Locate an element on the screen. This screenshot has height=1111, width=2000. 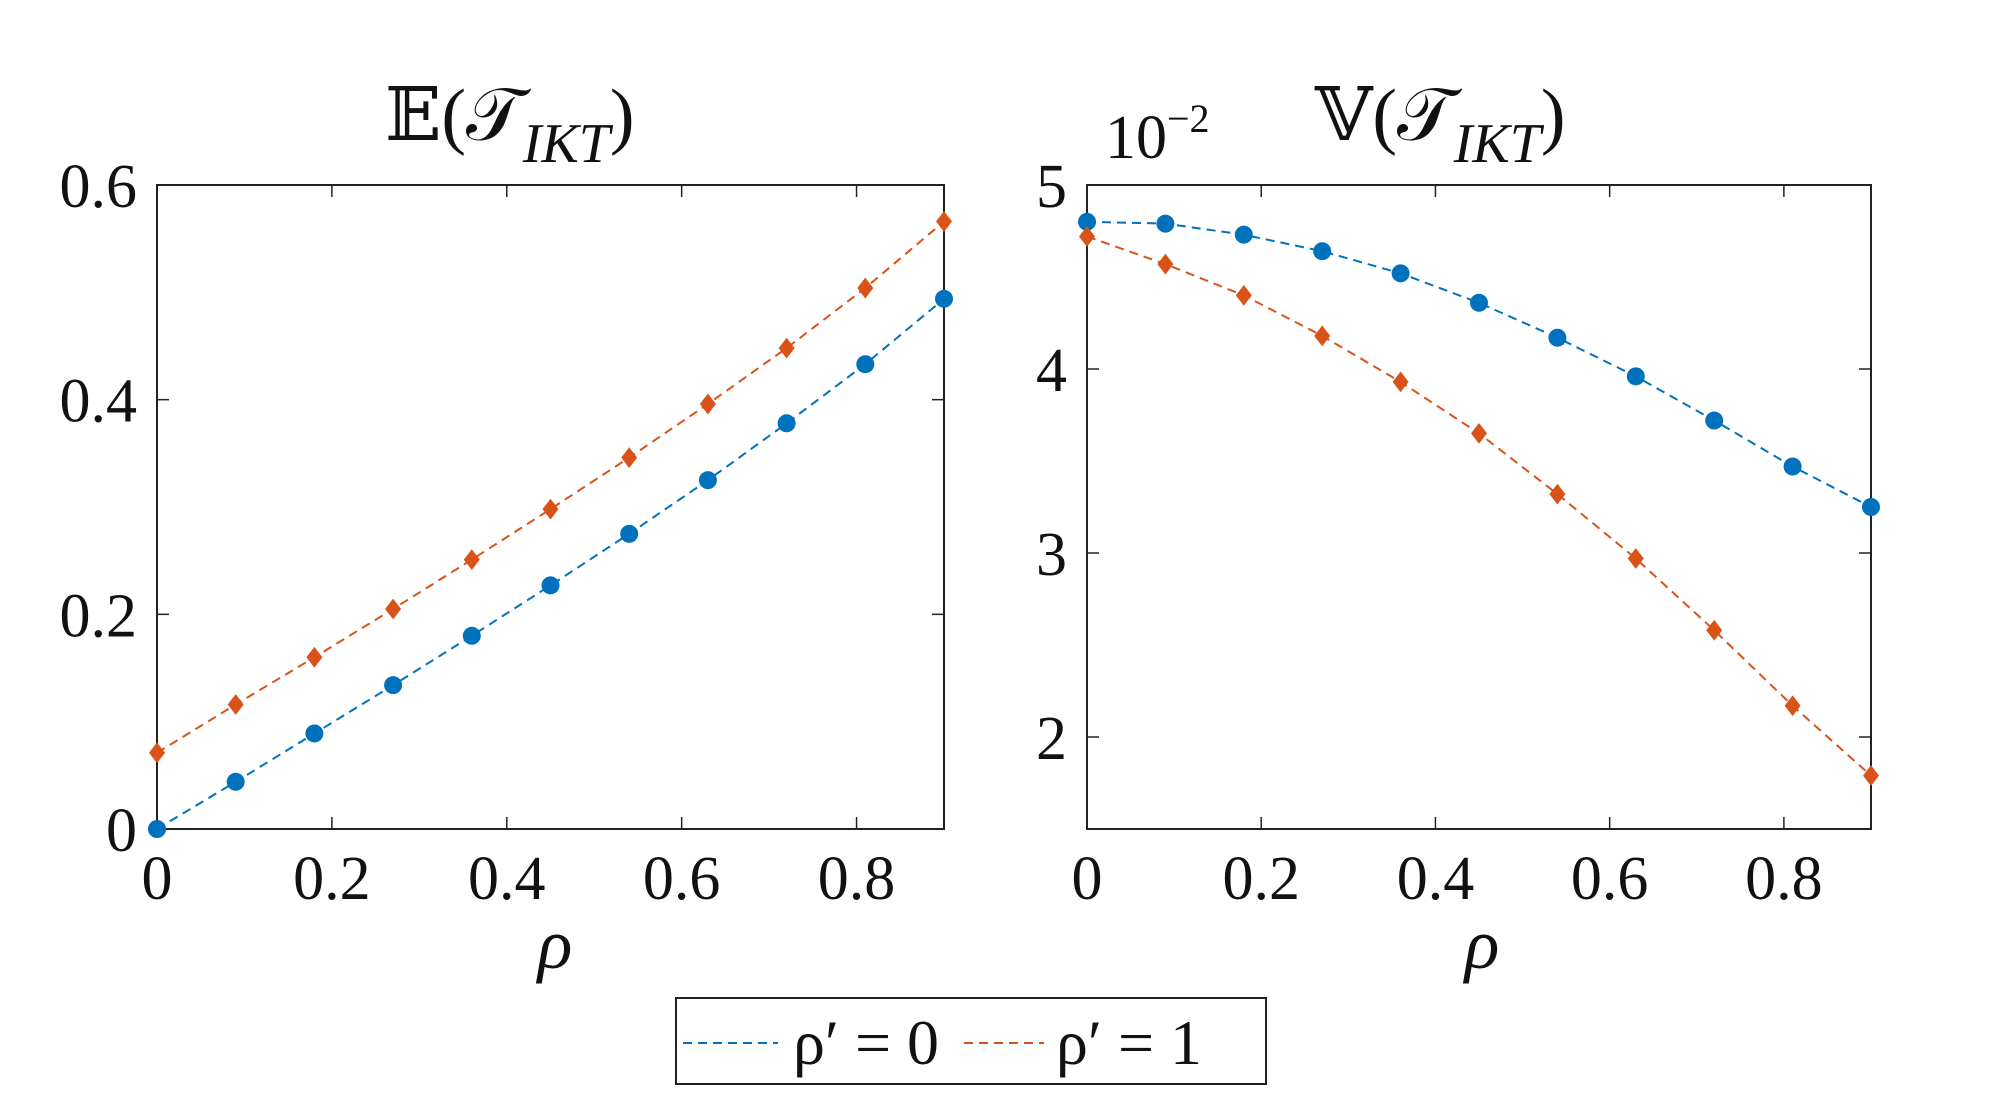
left-title-main: 𝔼(𝒯 is located at coordinates (458, 116).